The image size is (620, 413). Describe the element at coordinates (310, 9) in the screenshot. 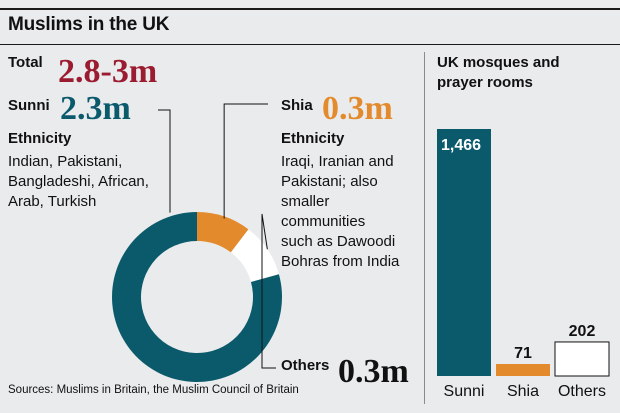

I see `top-rule` at that location.